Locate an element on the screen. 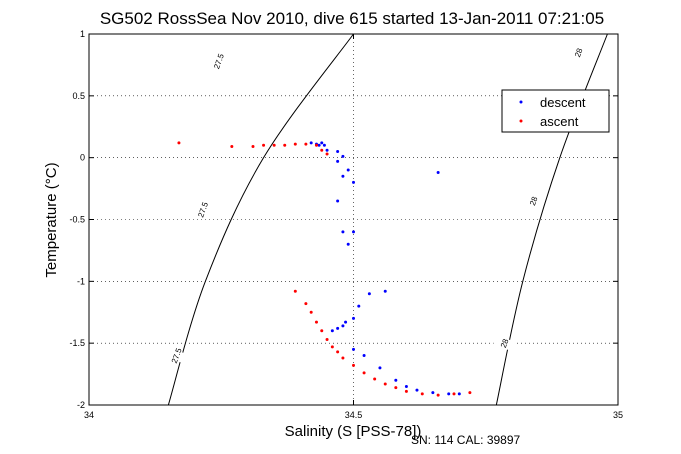  y-tick-label: -1.5 is located at coordinates (77, 343).